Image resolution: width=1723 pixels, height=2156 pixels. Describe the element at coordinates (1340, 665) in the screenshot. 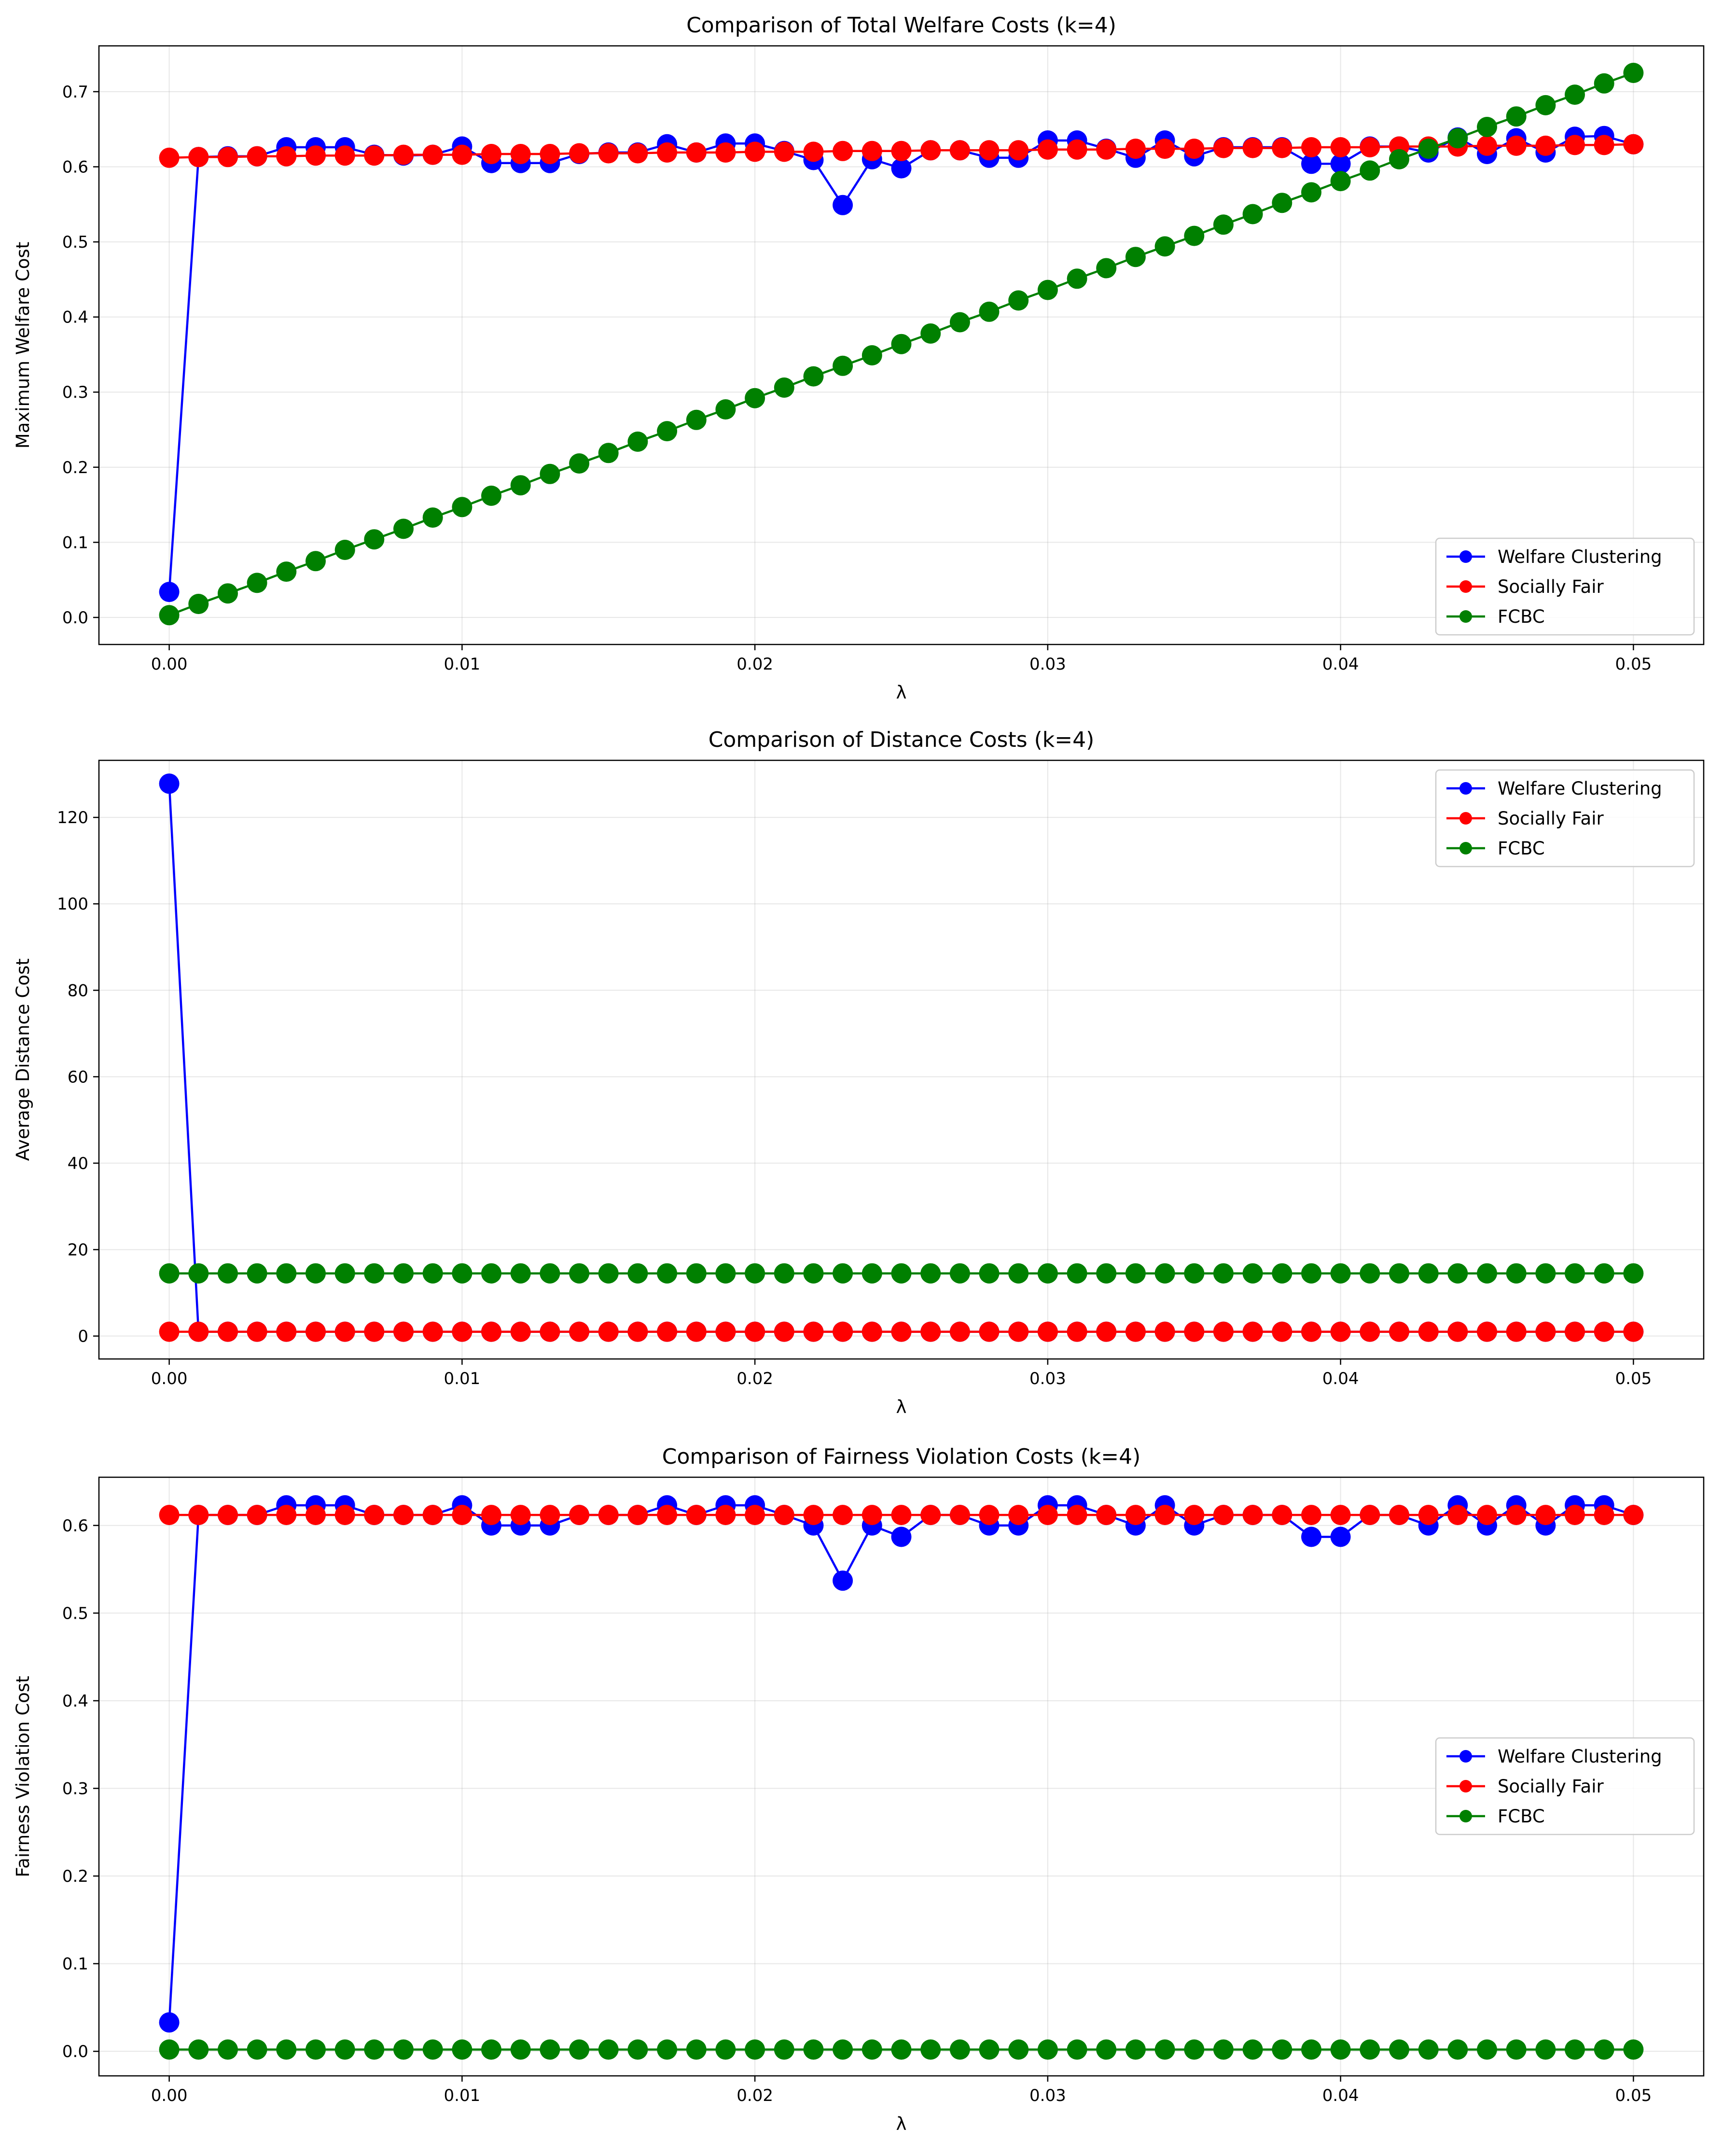

I see `x-tick-label: 0.04` at that location.